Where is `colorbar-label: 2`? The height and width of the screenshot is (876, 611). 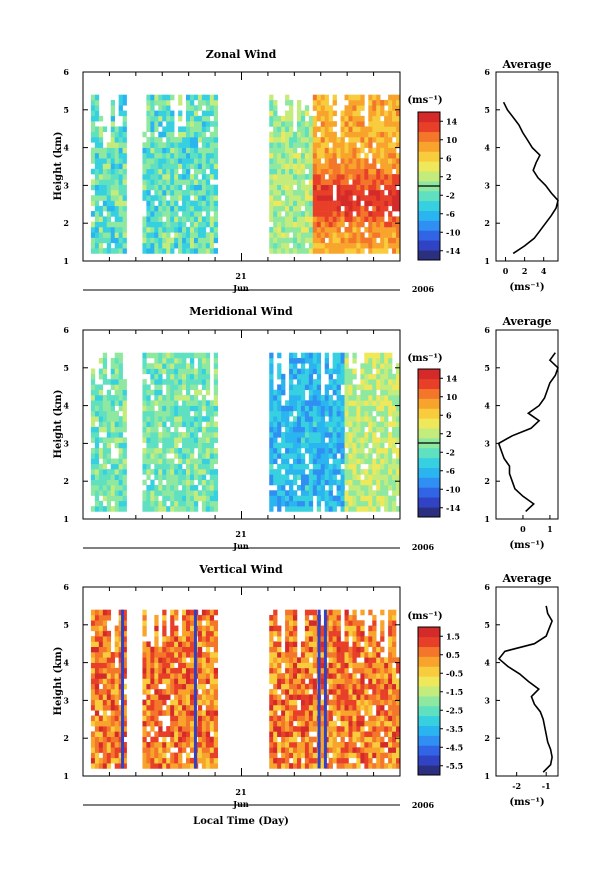 colorbar-label: 2 is located at coordinates (449, 177).